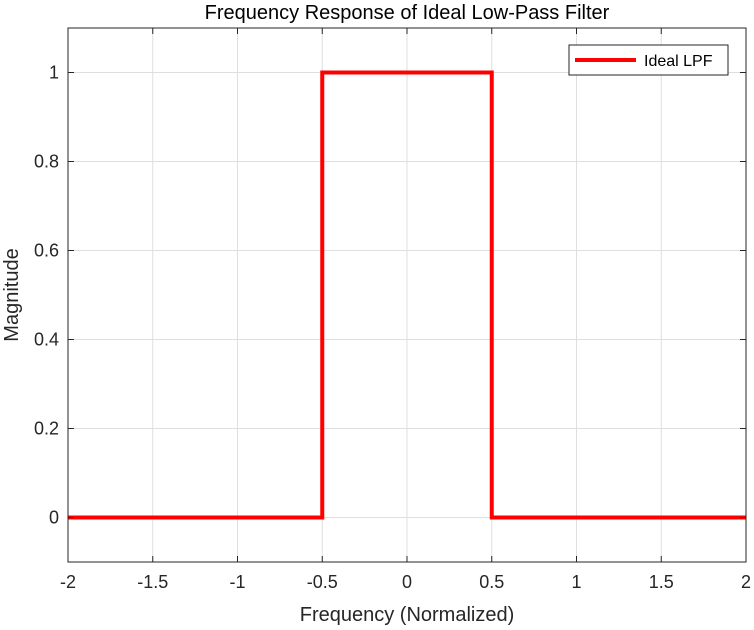 The height and width of the screenshot is (630, 754). Describe the element at coordinates (661, 582) in the screenshot. I see `x-tick-label: 1.5` at that location.